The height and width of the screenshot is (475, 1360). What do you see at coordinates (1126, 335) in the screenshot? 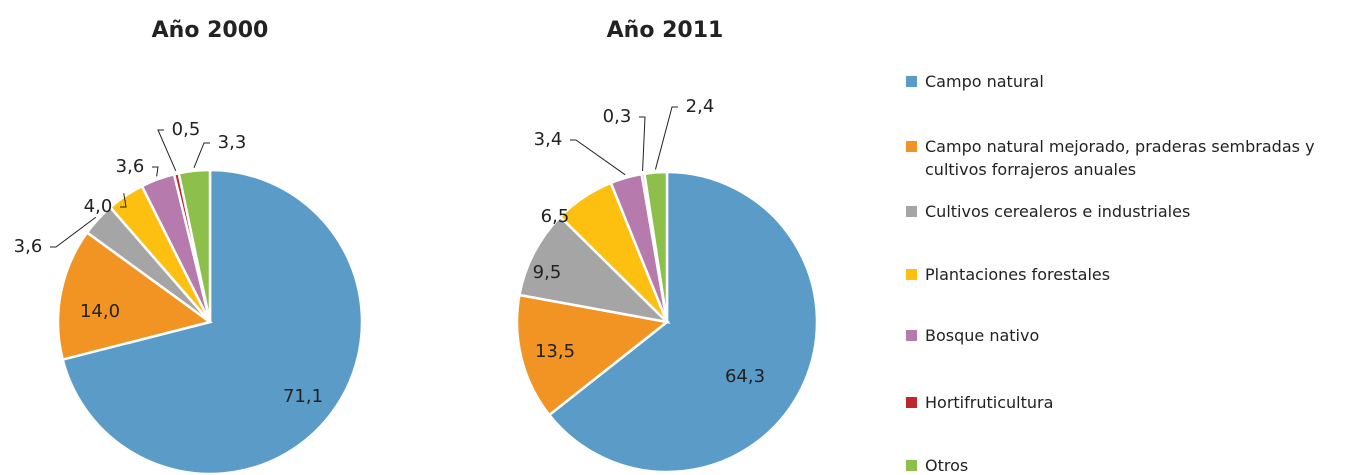
I see `legend-item: Bosque nativo` at bounding box center [1126, 335].